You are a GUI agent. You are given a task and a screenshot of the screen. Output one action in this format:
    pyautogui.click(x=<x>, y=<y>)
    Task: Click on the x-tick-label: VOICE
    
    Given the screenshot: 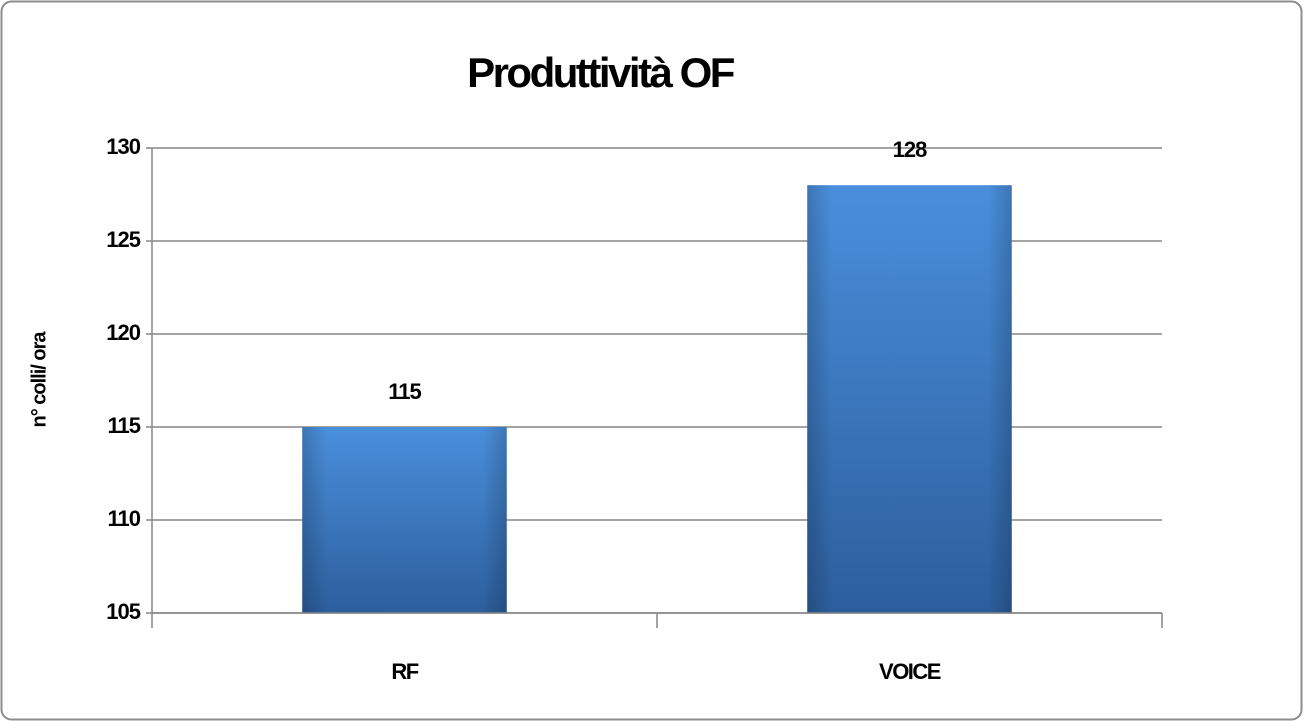 What is the action you would take?
    pyautogui.click(x=910, y=671)
    